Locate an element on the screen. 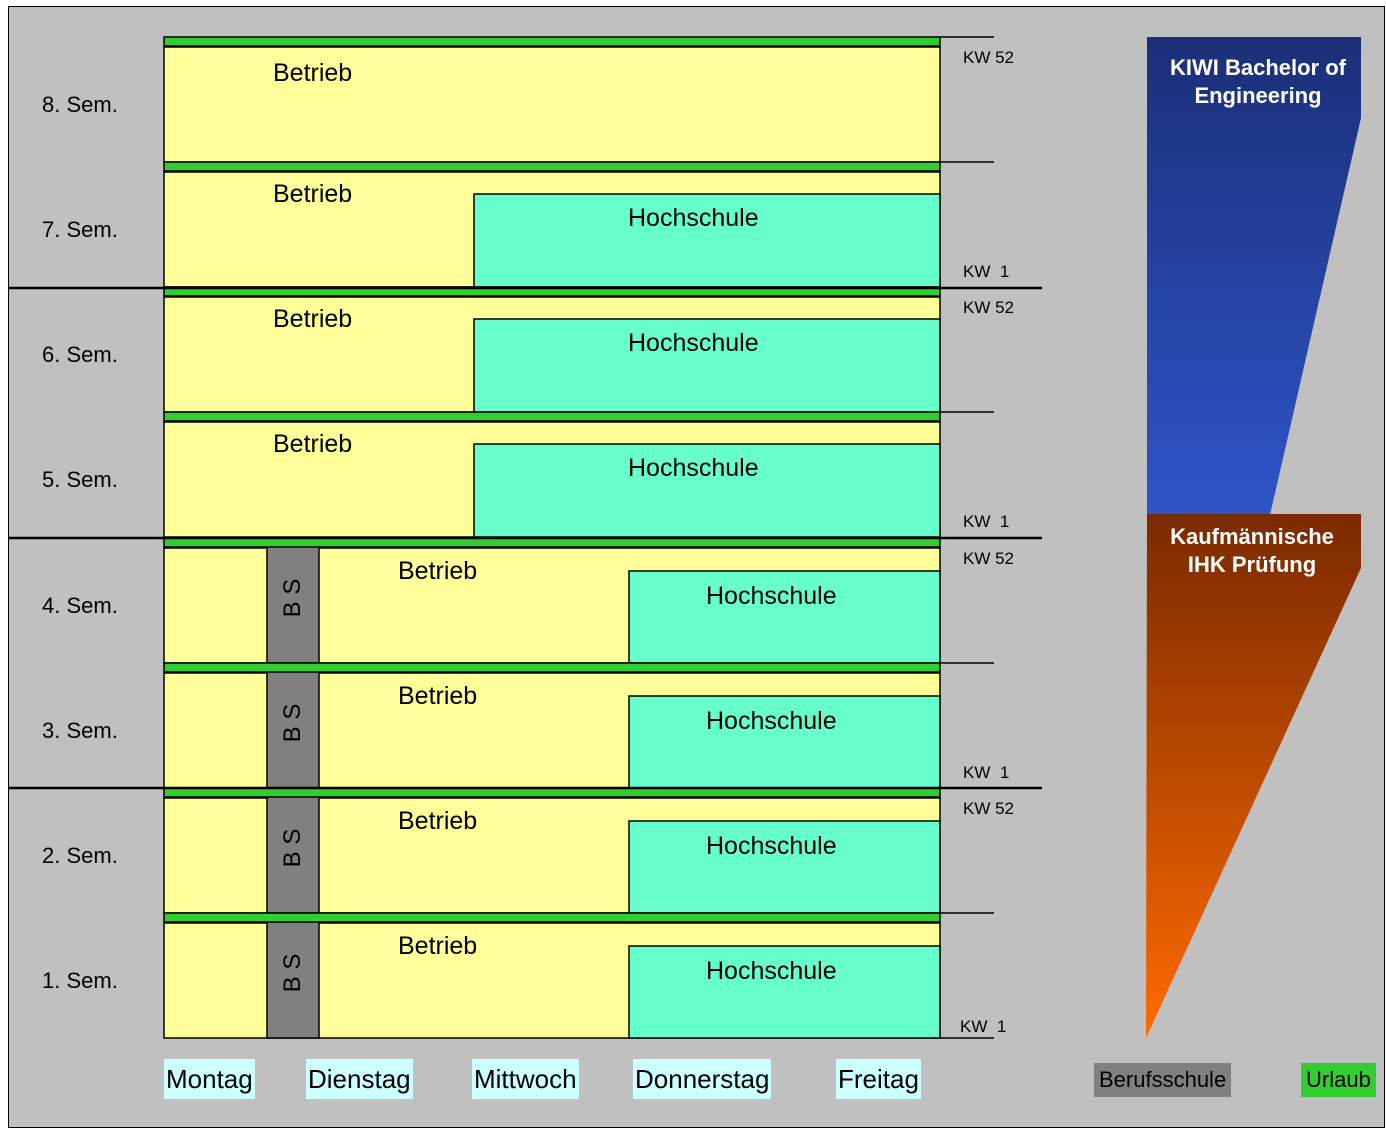 This screenshot has width=1386, height=1129. weekday-mittwoch: Mittwoch is located at coordinates (525, 1079).